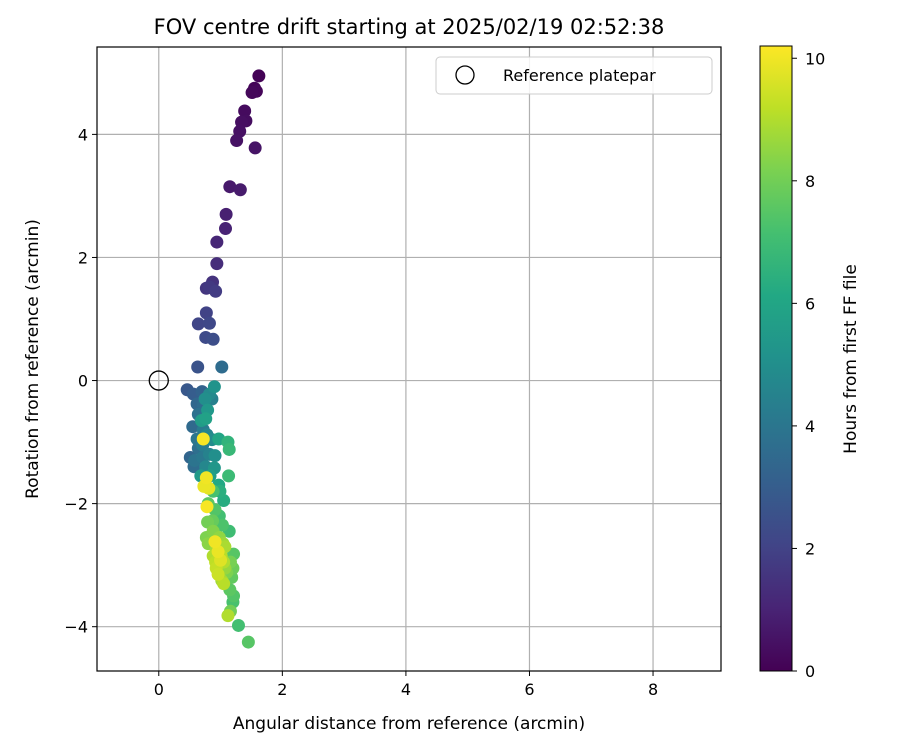 This screenshot has width=900, height=750. I want to click on y-axis-ticks: −4 −2 0 2 4, so click(80, 381).